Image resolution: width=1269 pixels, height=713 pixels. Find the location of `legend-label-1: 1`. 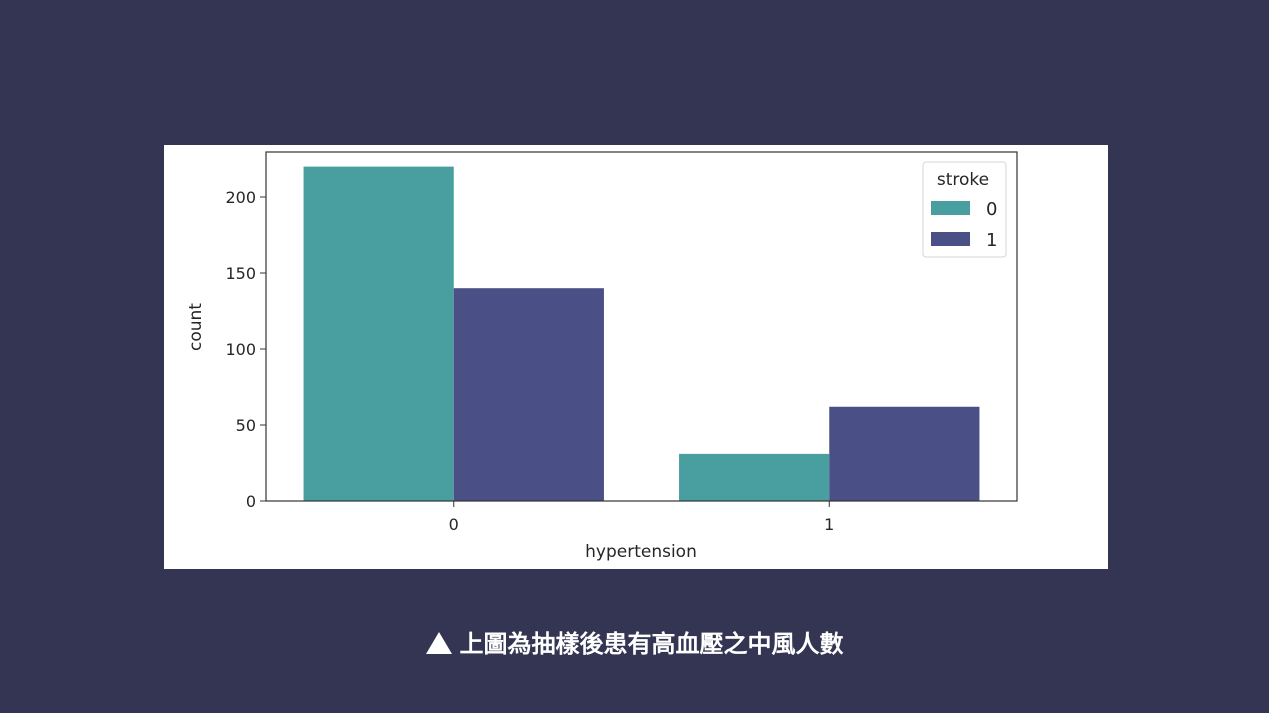

legend-label-1: 1 is located at coordinates (991, 240).